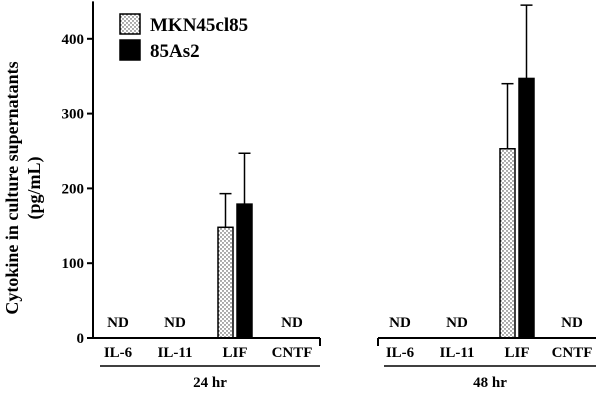  Describe the element at coordinates (12, 187) in the screenshot. I see `y-axis-label-line1: Cytokine in culture supernatants` at that location.